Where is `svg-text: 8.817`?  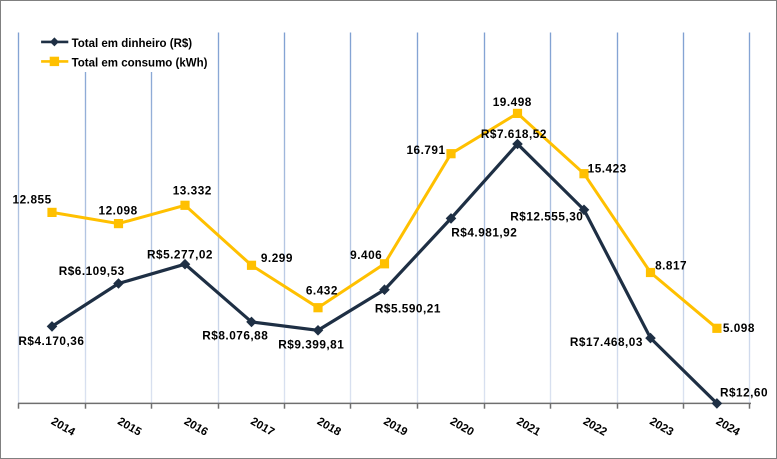
svg-text: 8.817 is located at coordinates (671, 266).